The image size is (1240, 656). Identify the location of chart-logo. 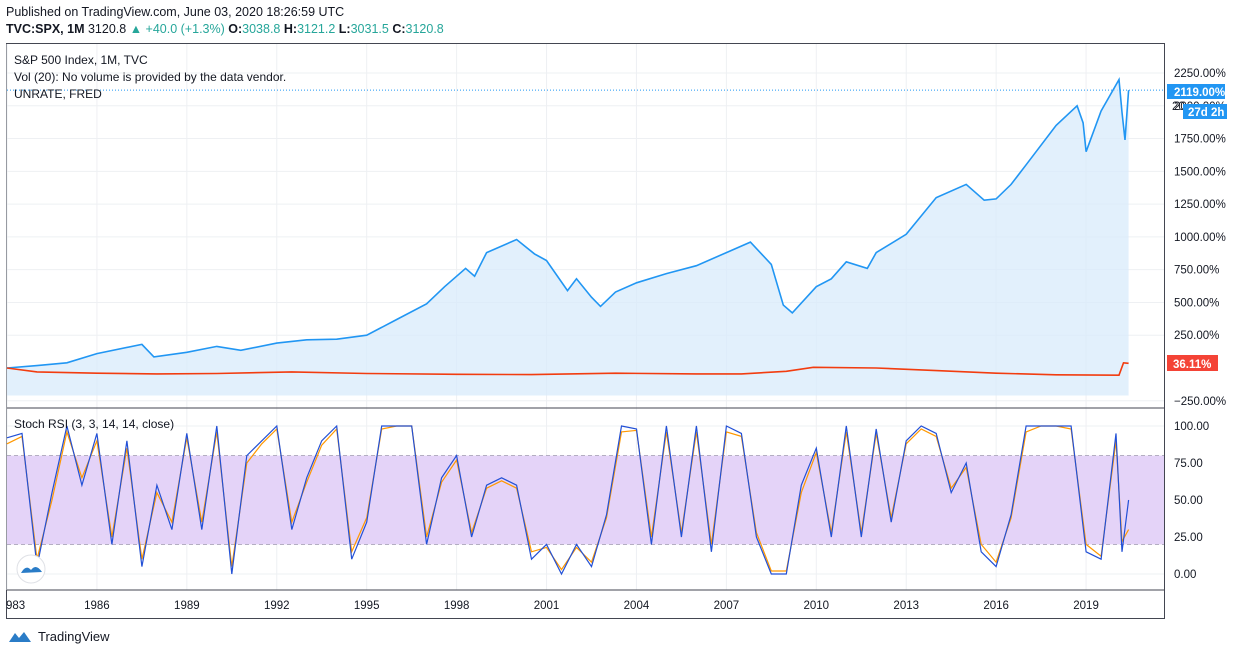
(31, 569).